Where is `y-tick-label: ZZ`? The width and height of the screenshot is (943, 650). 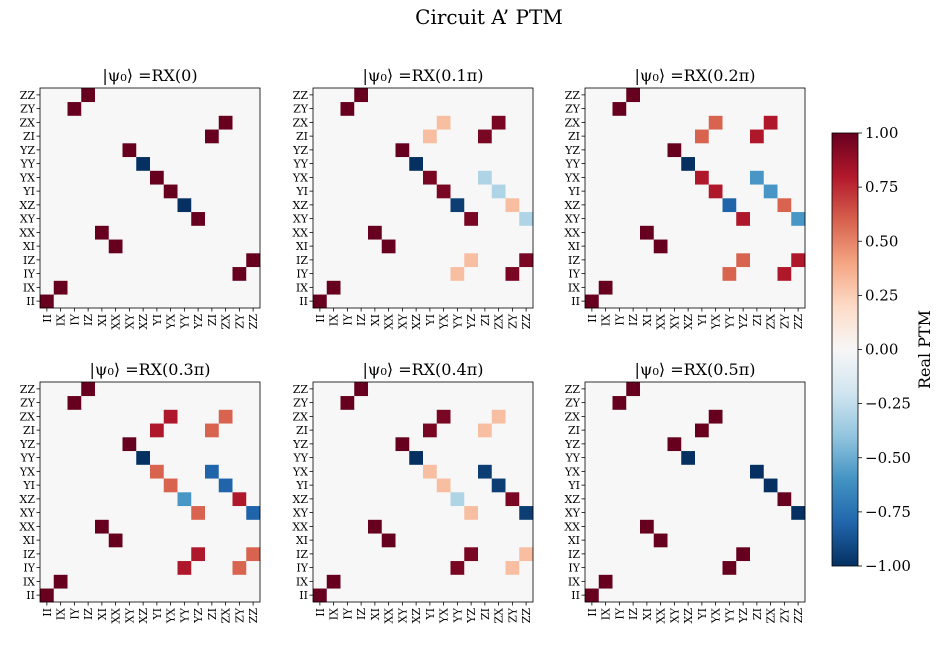 y-tick-label: ZZ is located at coordinates (301, 389).